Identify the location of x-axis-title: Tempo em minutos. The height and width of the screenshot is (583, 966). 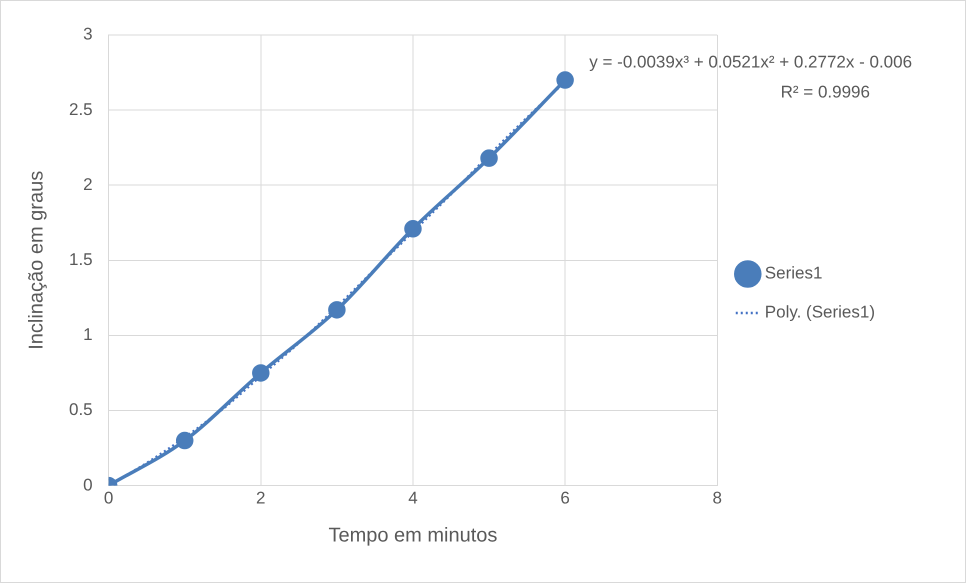
(413, 535).